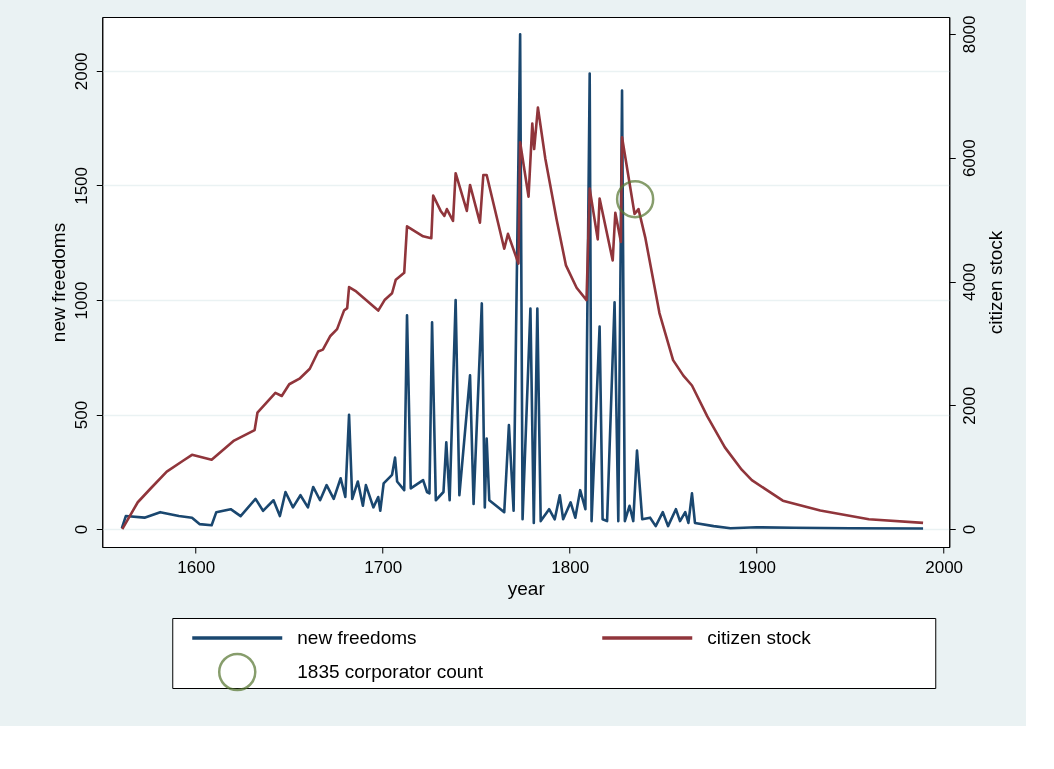 The image size is (1054, 769). I want to click on y2-axis-title: citizen stock, so click(995, 282).